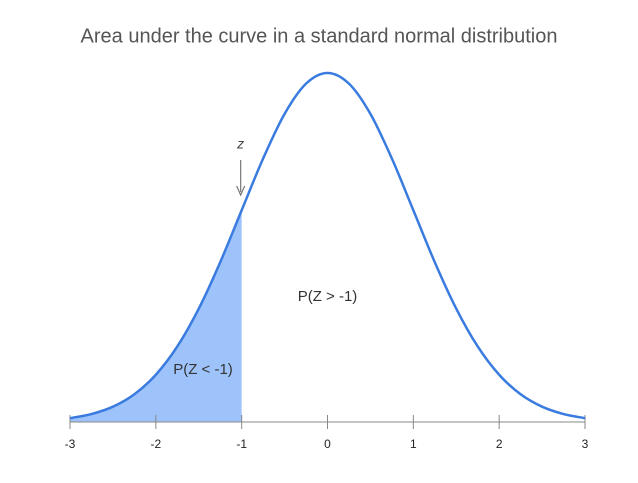 This screenshot has width=638, height=483. What do you see at coordinates (70, 444) in the screenshot?
I see `x-tick-label: -3` at bounding box center [70, 444].